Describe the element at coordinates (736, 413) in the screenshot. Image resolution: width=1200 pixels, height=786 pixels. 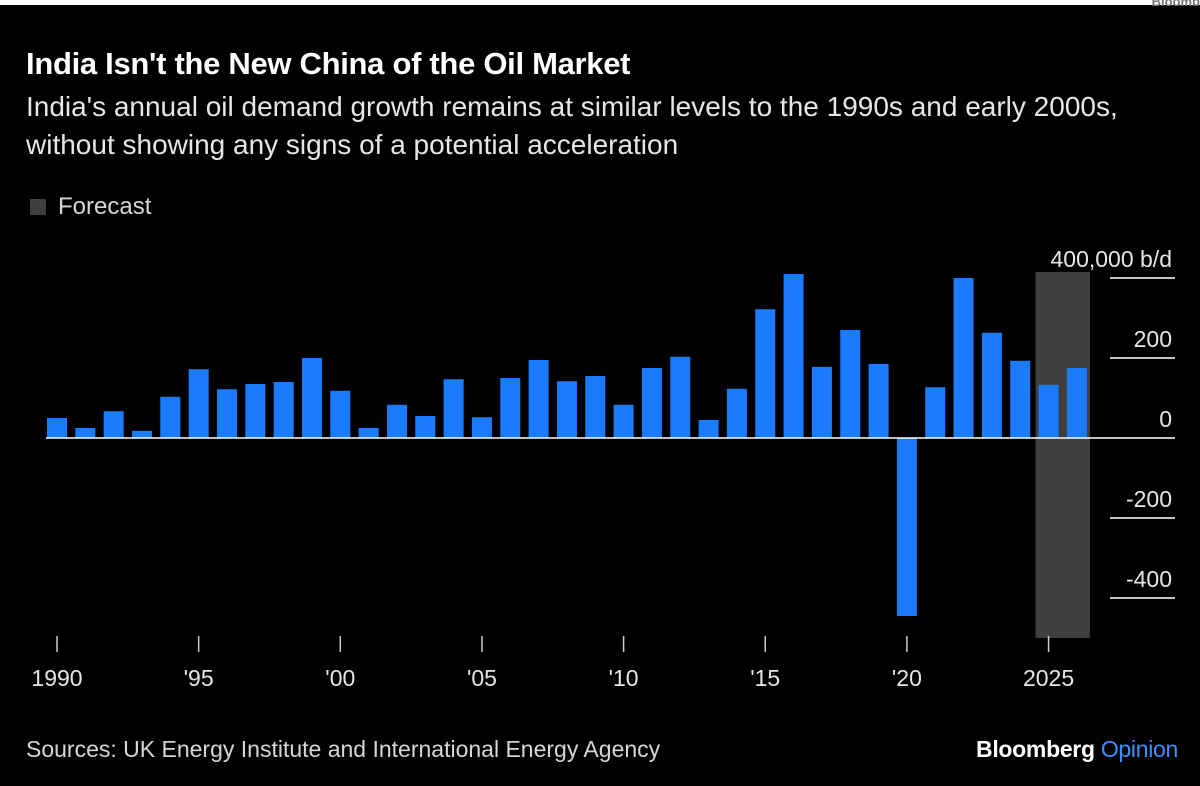
I see `bar-2014` at that location.